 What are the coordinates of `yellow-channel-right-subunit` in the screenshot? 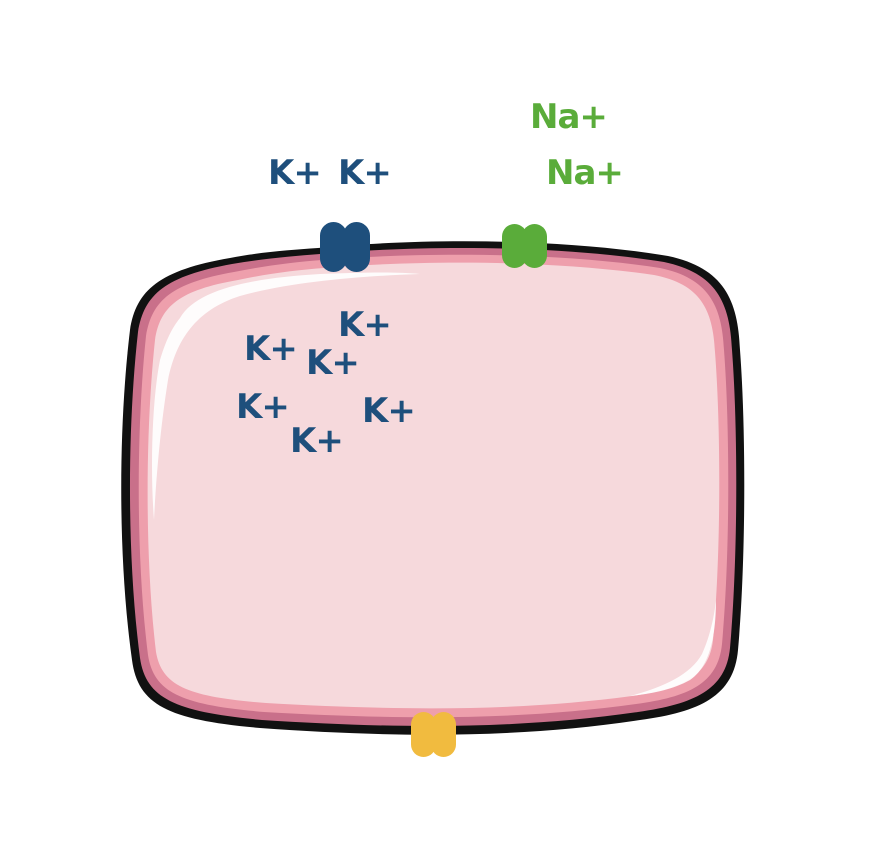 It's located at (443, 734).